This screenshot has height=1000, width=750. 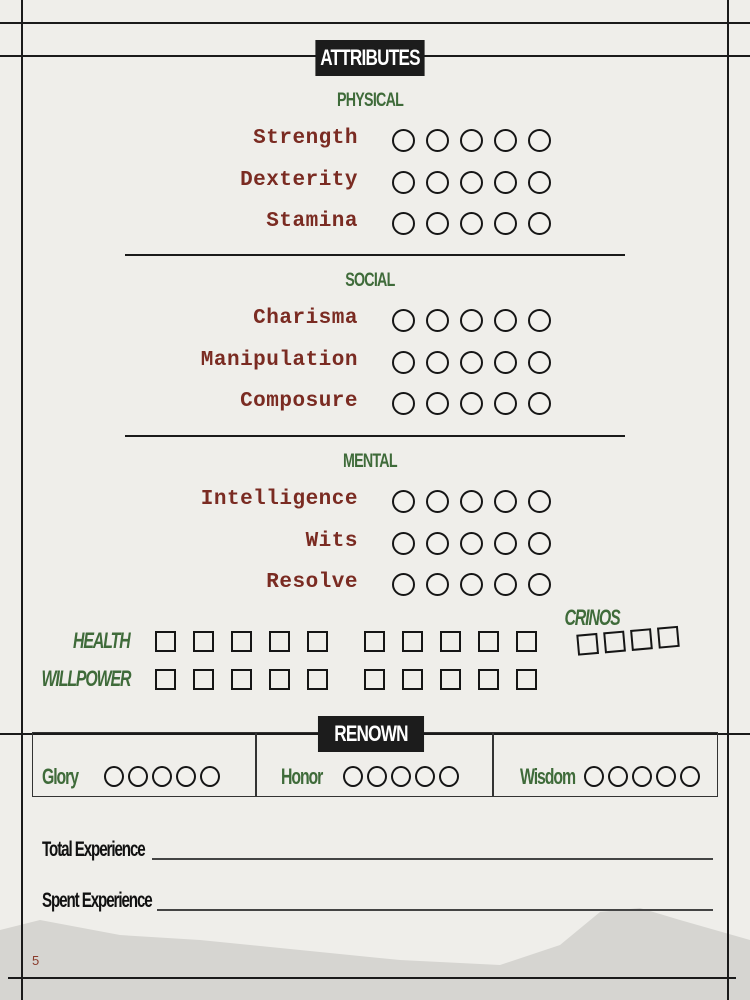 What do you see at coordinates (435, 910) in the screenshot?
I see `spent-experience-field` at bounding box center [435, 910].